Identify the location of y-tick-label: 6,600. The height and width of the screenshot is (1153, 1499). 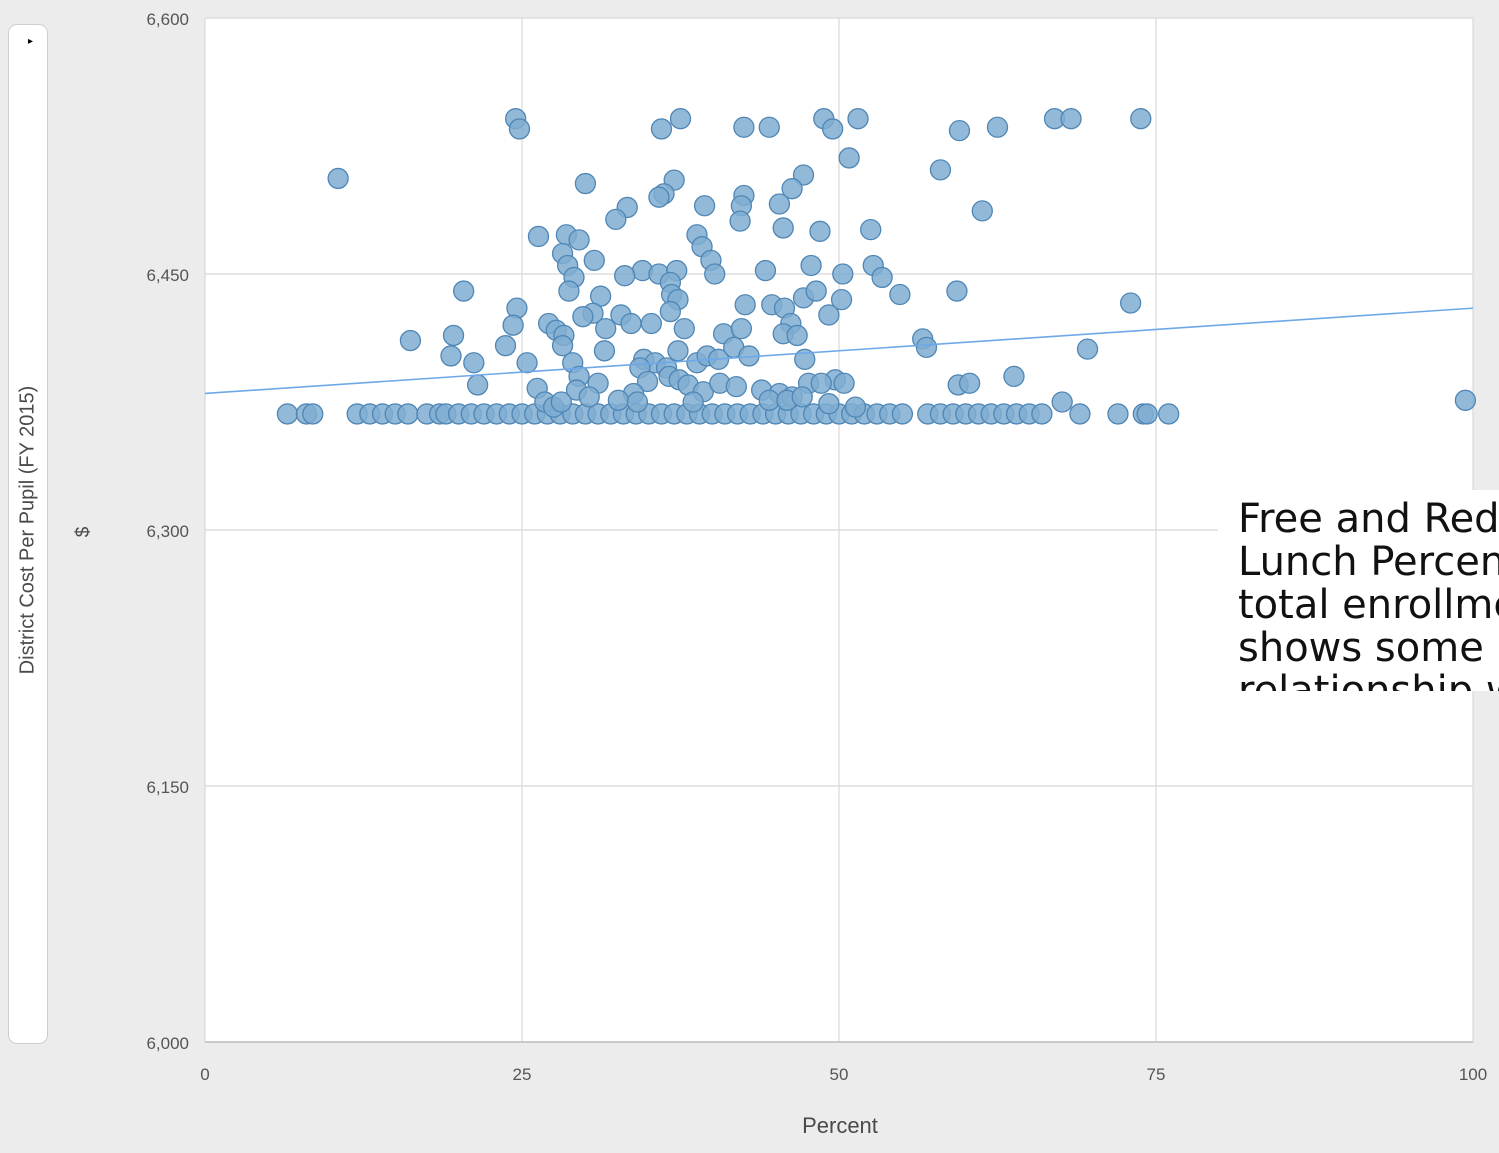
(167, 19).